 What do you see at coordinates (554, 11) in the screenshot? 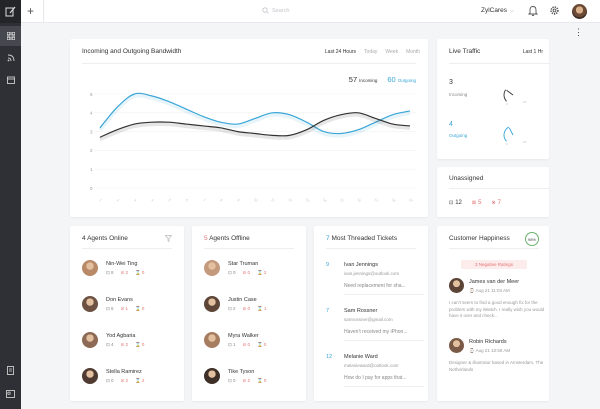
I see `gear-icon` at bounding box center [554, 11].